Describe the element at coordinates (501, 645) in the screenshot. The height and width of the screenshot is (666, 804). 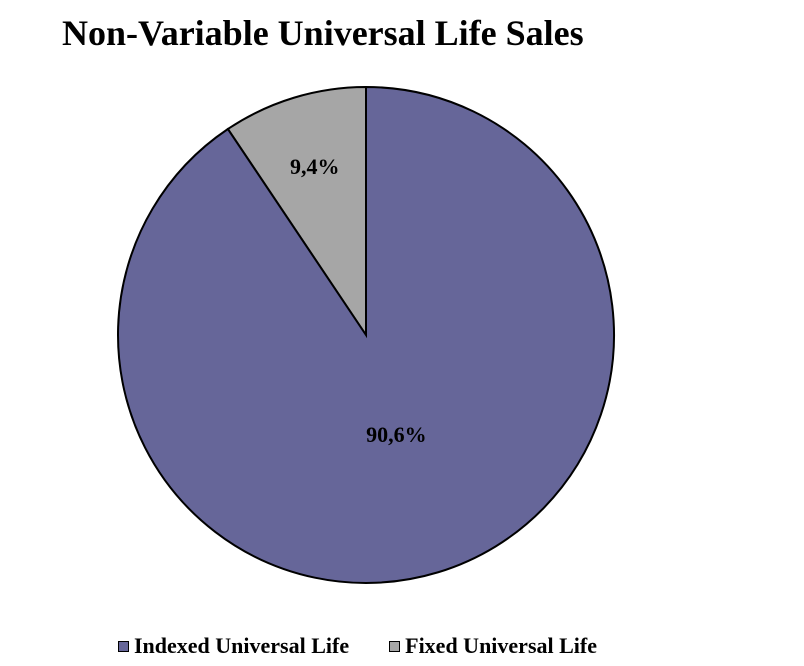
I see `legend-label-fixed: Fixed Universal Life` at that location.